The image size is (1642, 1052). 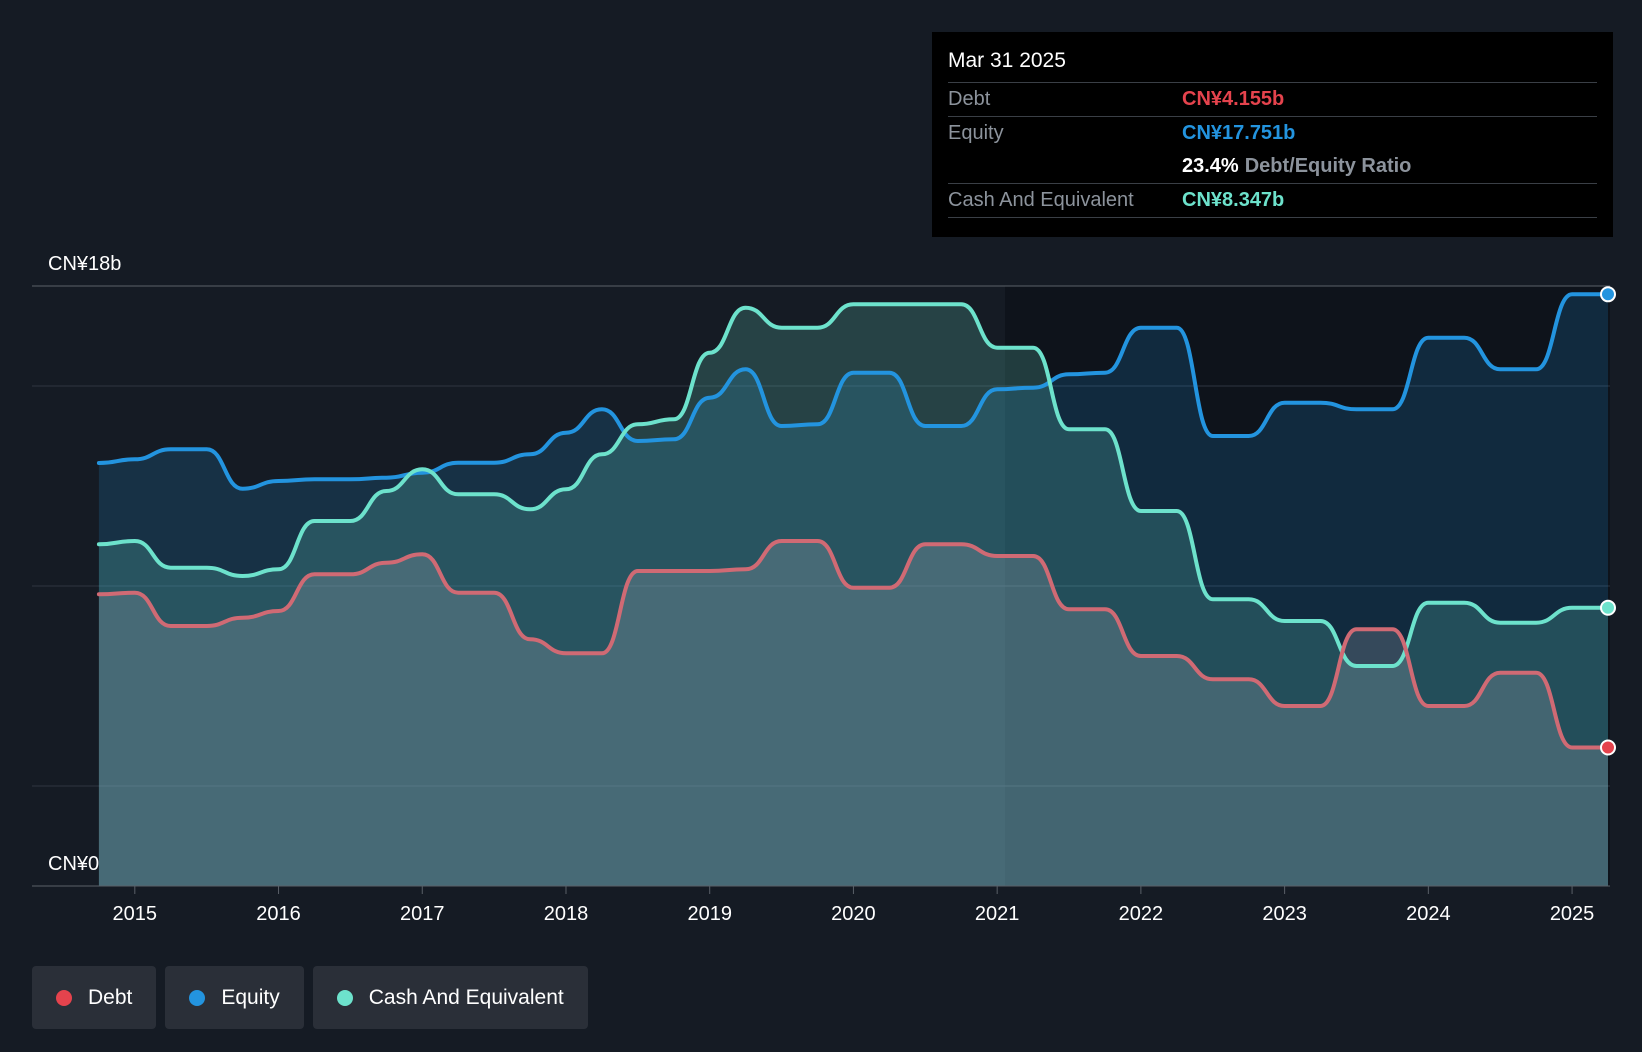 What do you see at coordinates (709, 914) in the screenshot?
I see `x-tick-label: 2019` at bounding box center [709, 914].